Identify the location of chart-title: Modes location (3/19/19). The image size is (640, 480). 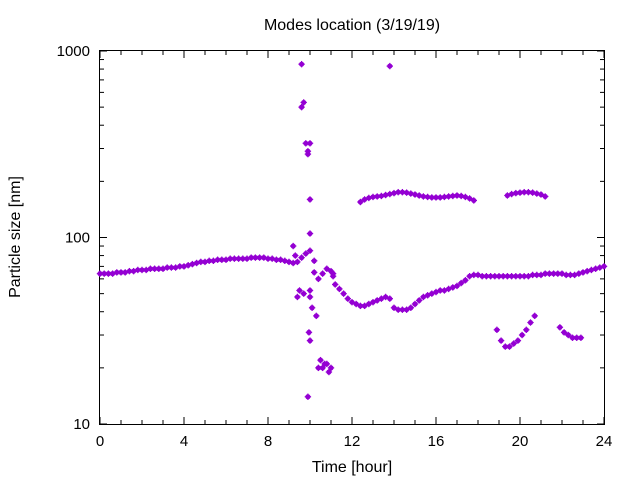
(352, 25).